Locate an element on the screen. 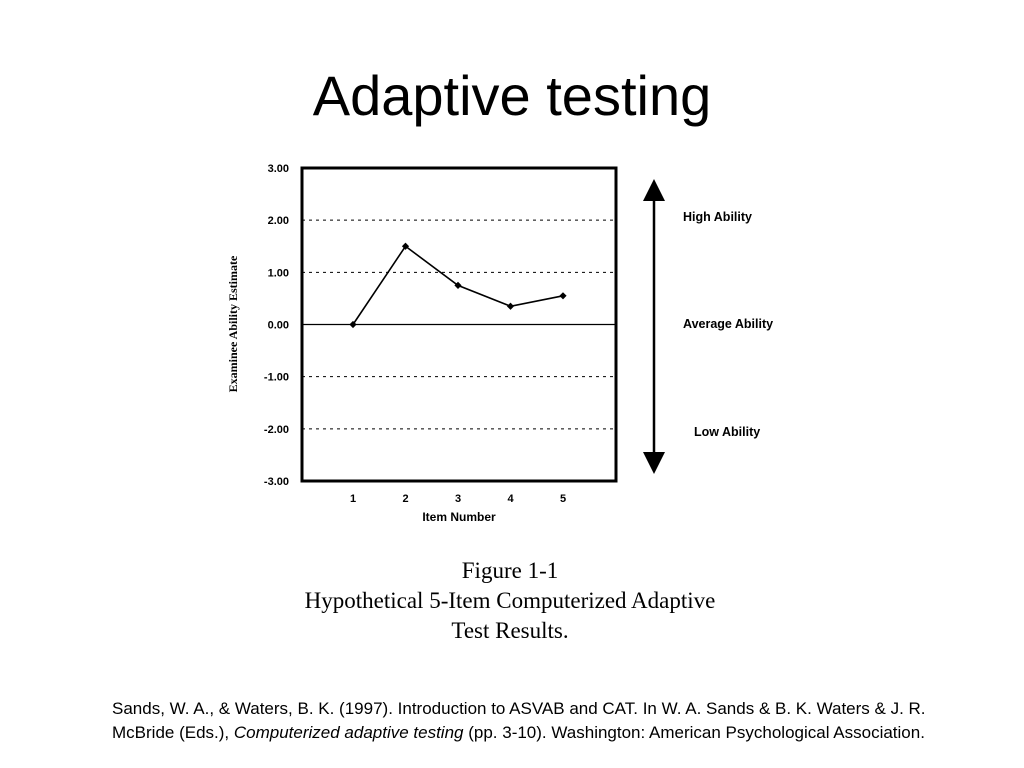 This screenshot has width=1024, height=768. x-tick-labels: 1 2 3 4 5 is located at coordinates (458, 499).